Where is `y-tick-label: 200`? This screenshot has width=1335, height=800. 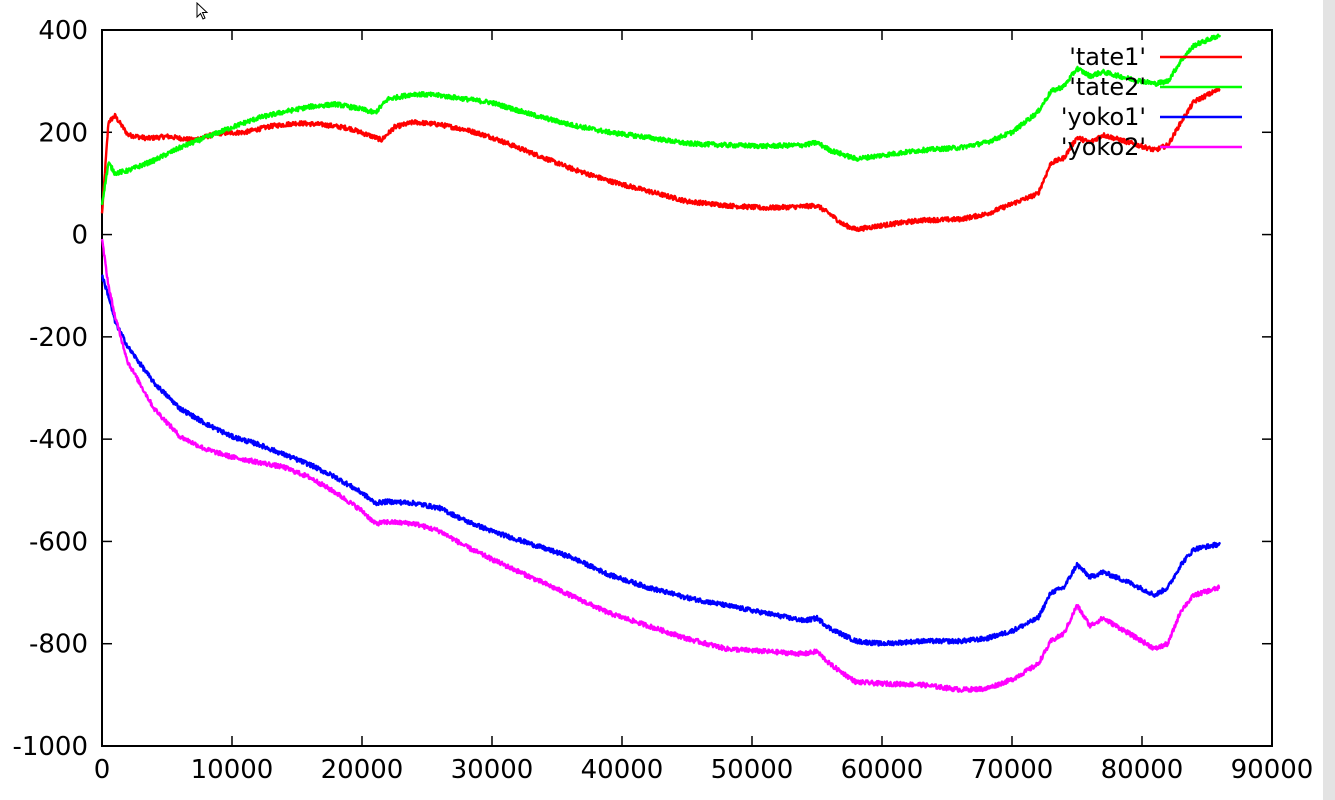 y-tick-label: 200 is located at coordinates (63, 133).